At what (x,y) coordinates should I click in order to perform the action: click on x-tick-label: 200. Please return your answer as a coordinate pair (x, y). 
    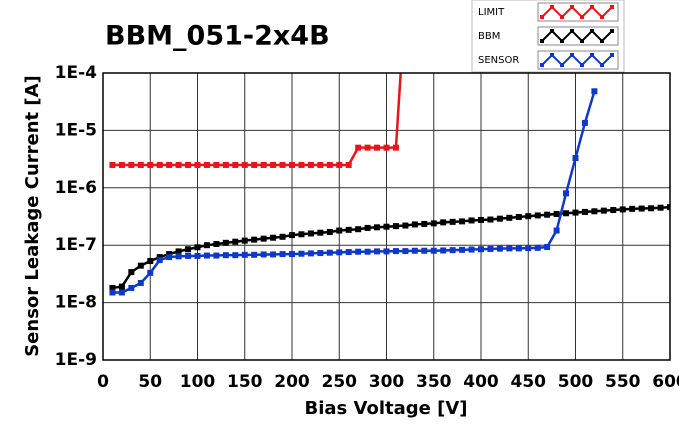
    Looking at the image, I should click on (292, 382).